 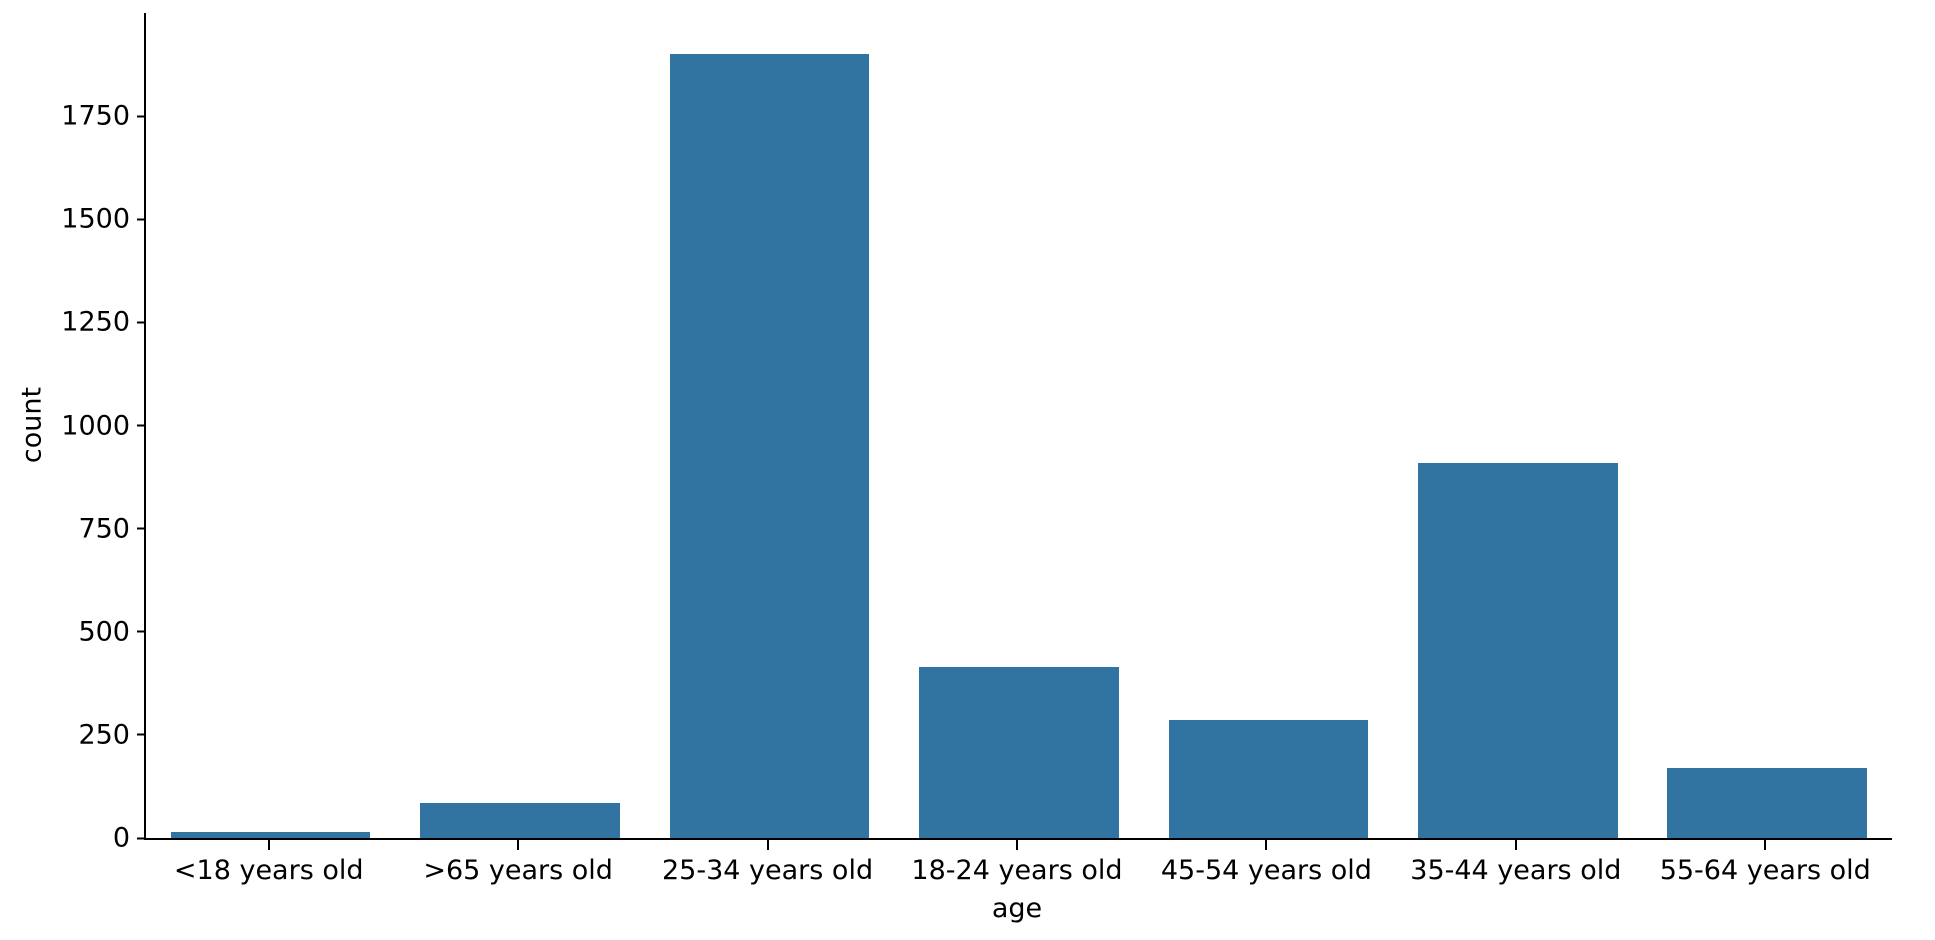 What do you see at coordinates (95, 322) in the screenshot?
I see `y-tick-label: 1250` at bounding box center [95, 322].